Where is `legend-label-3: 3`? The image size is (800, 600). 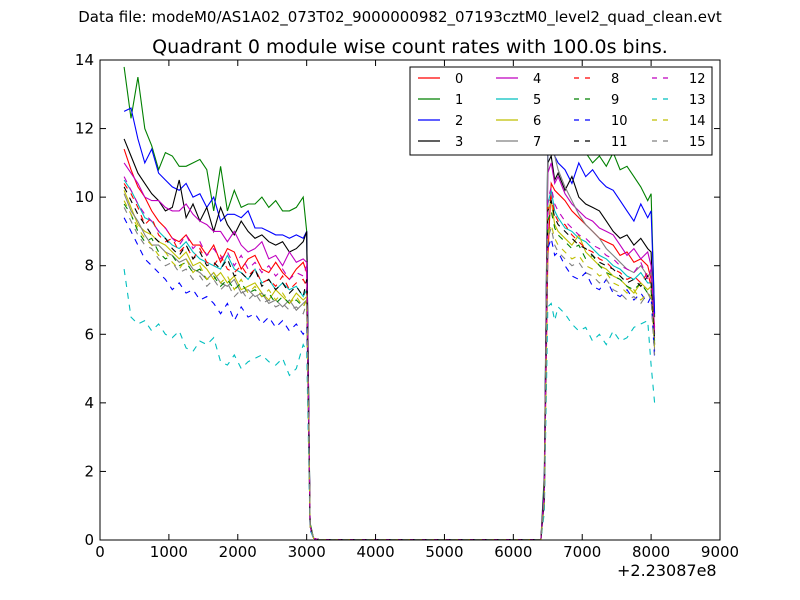 legend-label-3: 3 is located at coordinates (459, 142).